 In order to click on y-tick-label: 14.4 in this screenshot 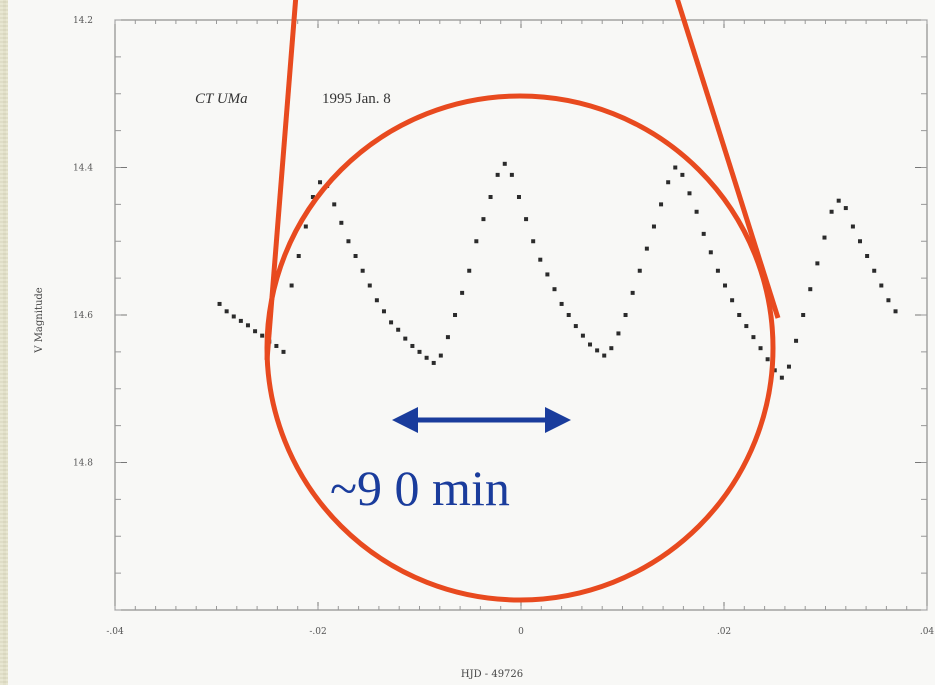, I will do `click(83, 169)`.